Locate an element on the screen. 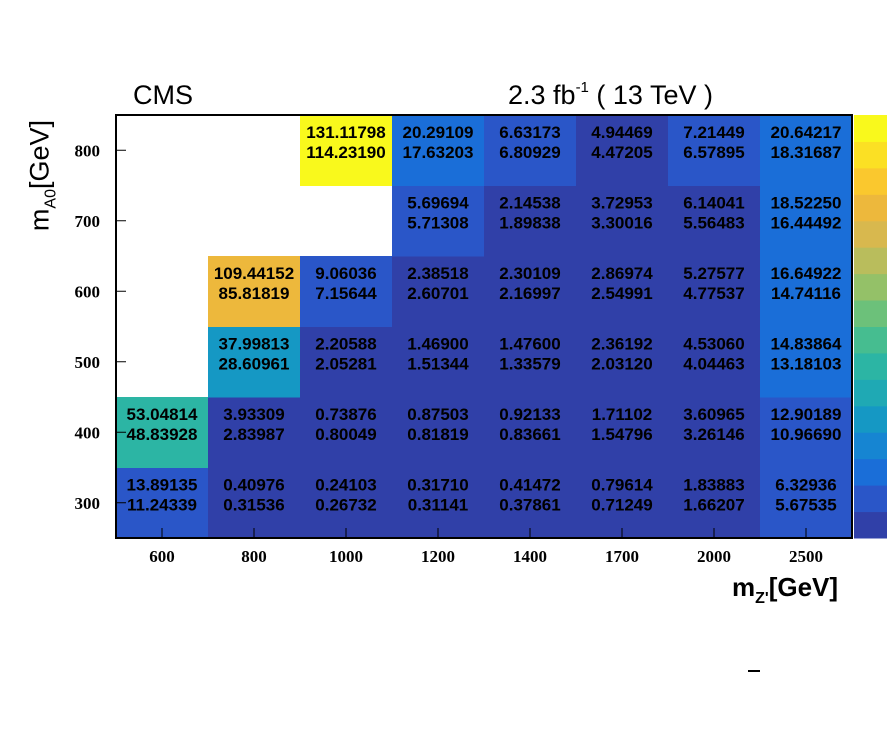 Image resolution: width=887 pixels, height=742 pixels. lumi-value: 2.3 fb is located at coordinates (542, 95).